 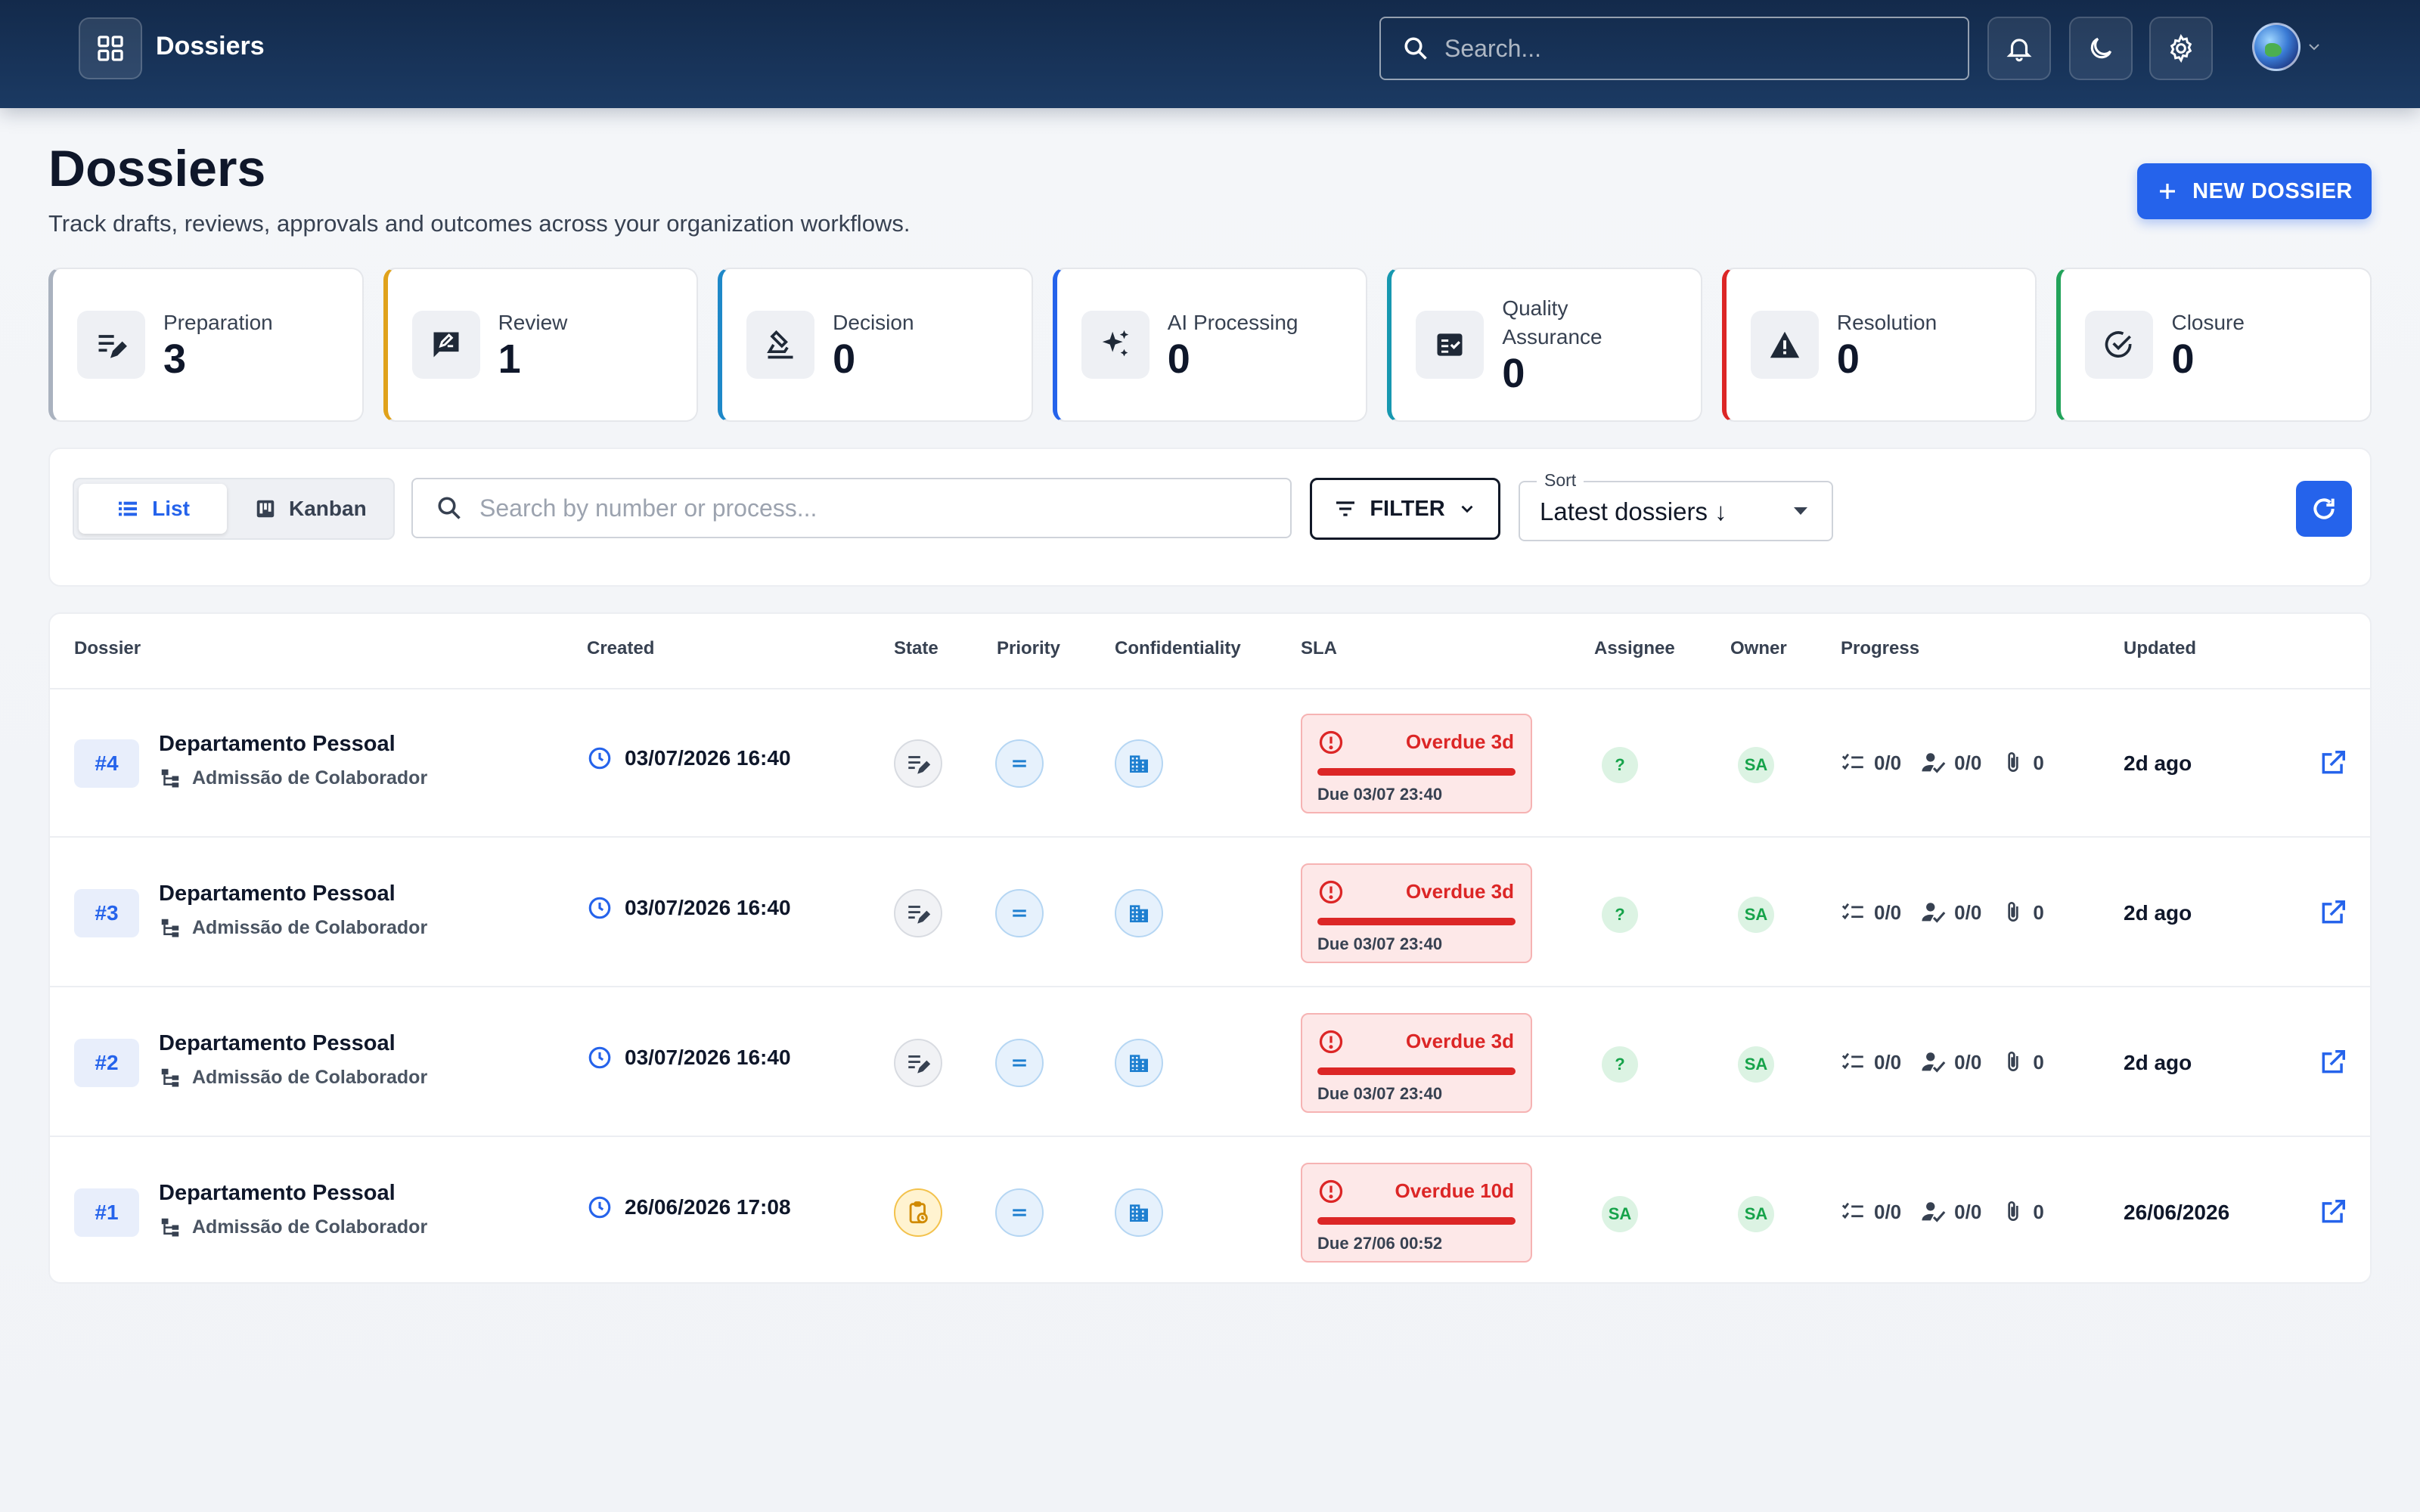 I want to click on dossier-search-input, so click(x=857, y=508).